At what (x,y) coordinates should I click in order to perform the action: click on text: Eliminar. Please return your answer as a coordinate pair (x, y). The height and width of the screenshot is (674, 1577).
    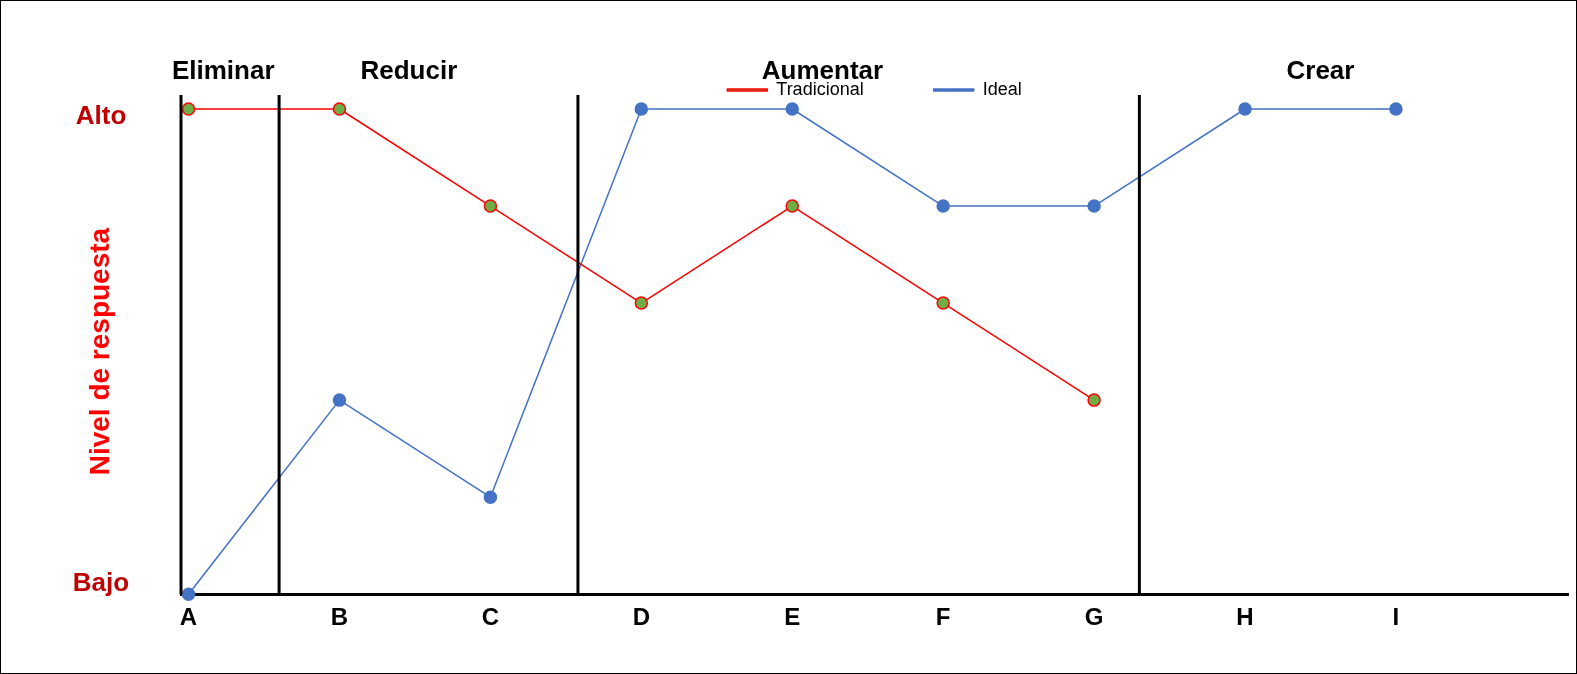
    Looking at the image, I should click on (223, 70).